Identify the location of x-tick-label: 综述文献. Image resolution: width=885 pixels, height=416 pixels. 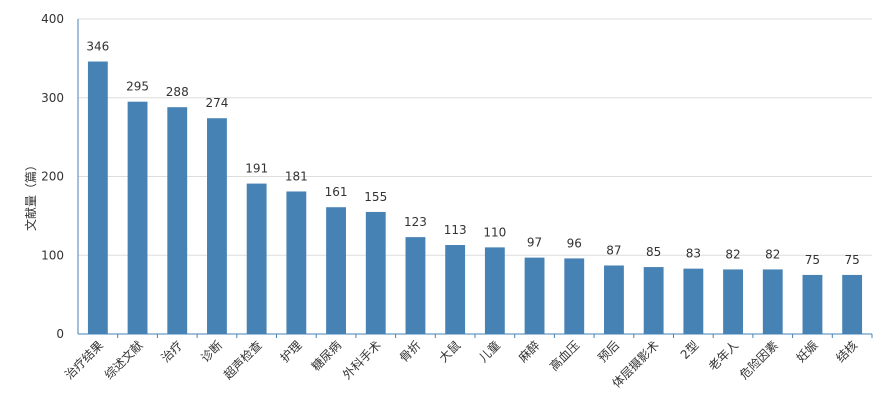
(123, 360).